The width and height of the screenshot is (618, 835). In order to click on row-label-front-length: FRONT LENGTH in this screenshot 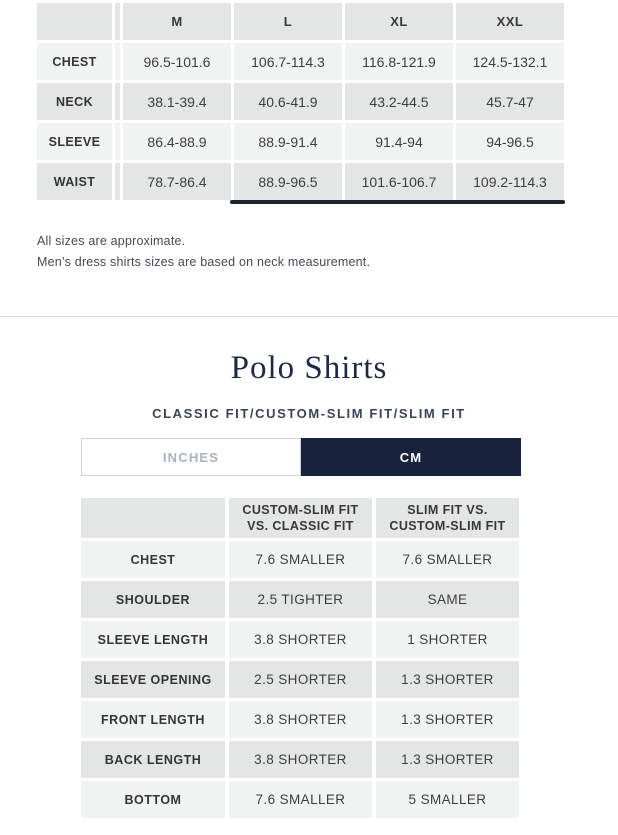, I will do `click(153, 719)`.